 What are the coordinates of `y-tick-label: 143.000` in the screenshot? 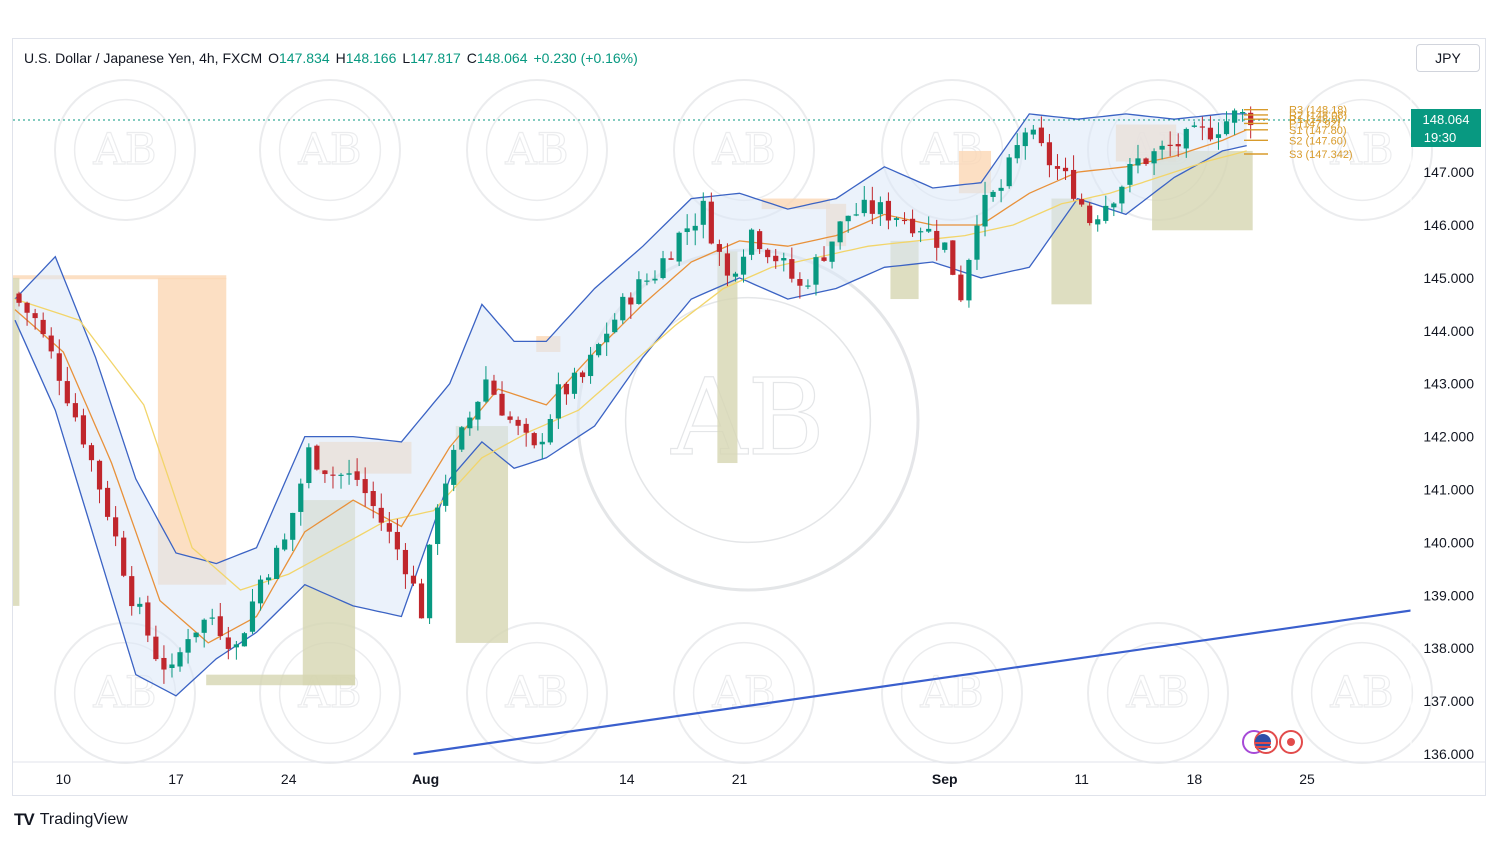 It's located at (1448, 384).